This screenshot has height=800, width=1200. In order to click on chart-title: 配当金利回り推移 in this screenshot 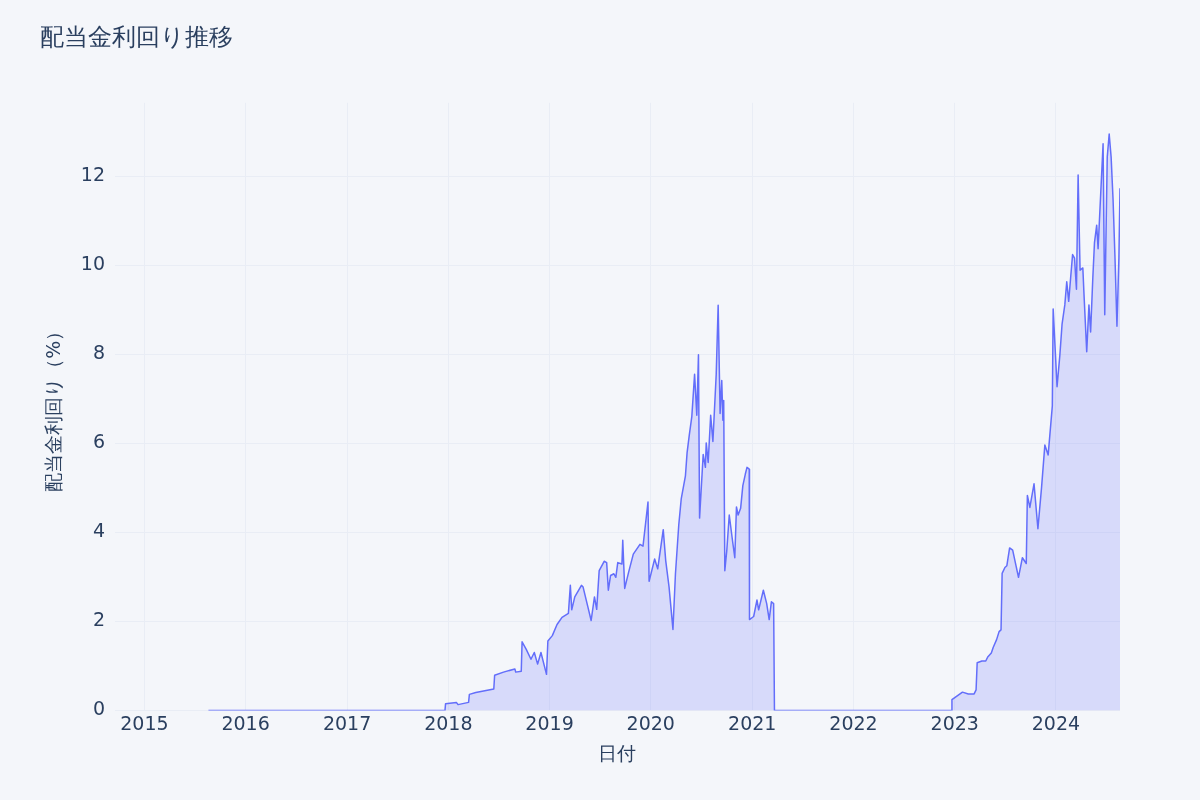, I will do `click(136, 36)`.